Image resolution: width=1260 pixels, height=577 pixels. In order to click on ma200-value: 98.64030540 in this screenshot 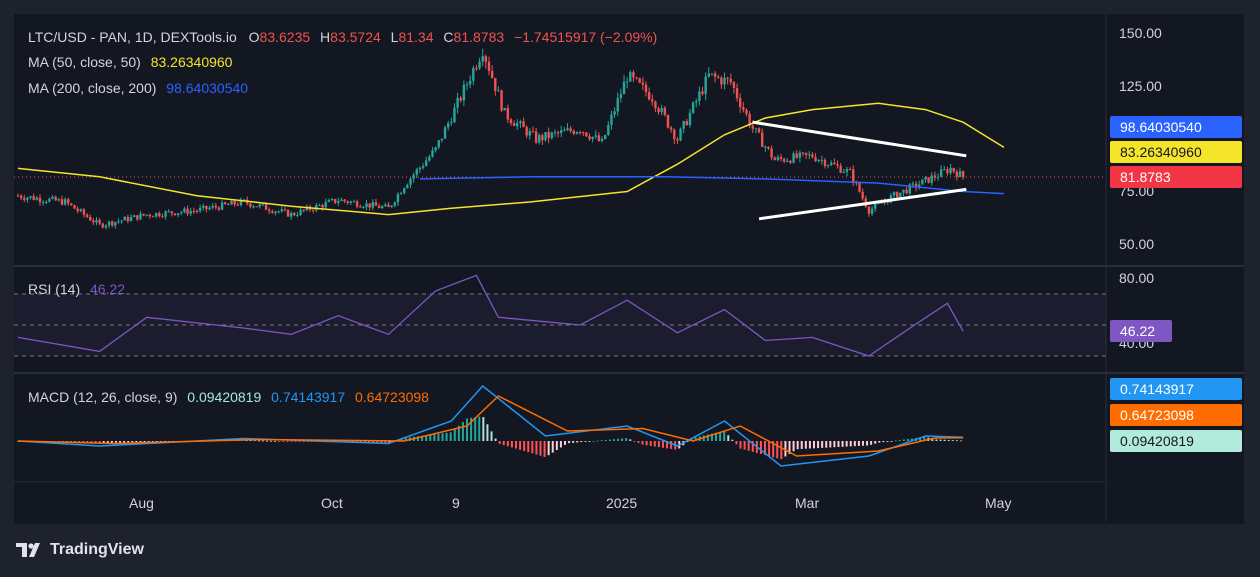, I will do `click(207, 88)`.